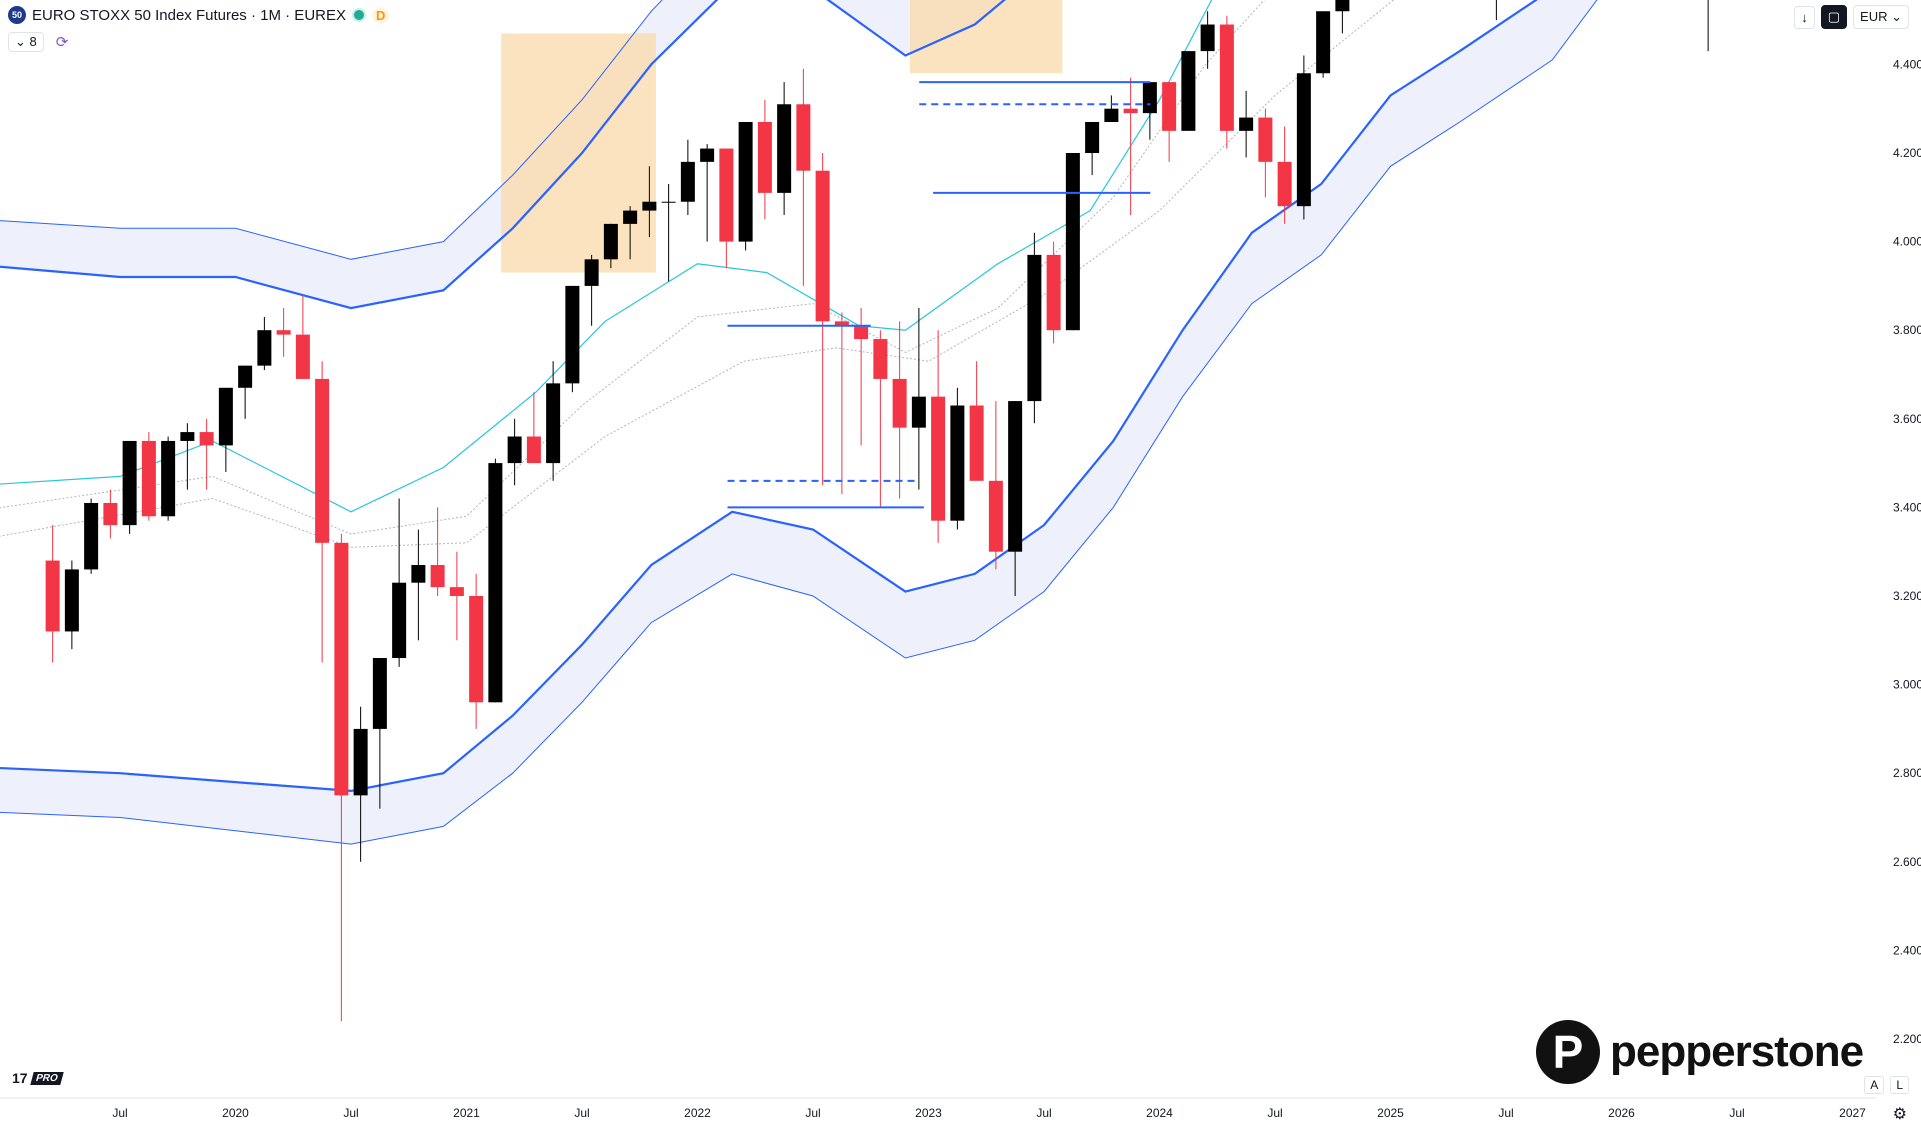  Describe the element at coordinates (62, 42) in the screenshot. I see `sync-icon: ⟳` at that location.